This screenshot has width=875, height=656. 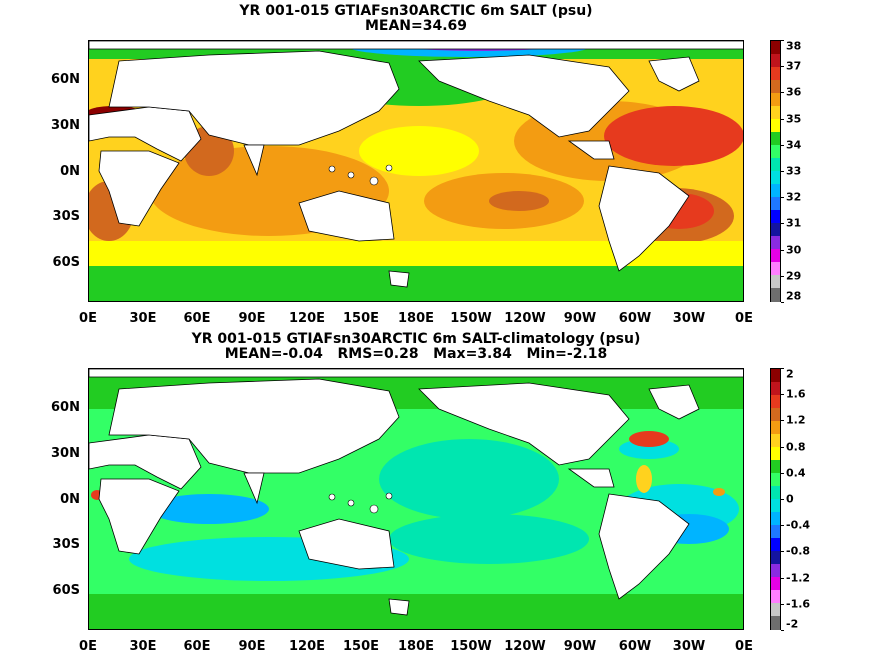 What do you see at coordinates (794, 250) in the screenshot?
I see `colorbar-label: 30` at bounding box center [794, 250].